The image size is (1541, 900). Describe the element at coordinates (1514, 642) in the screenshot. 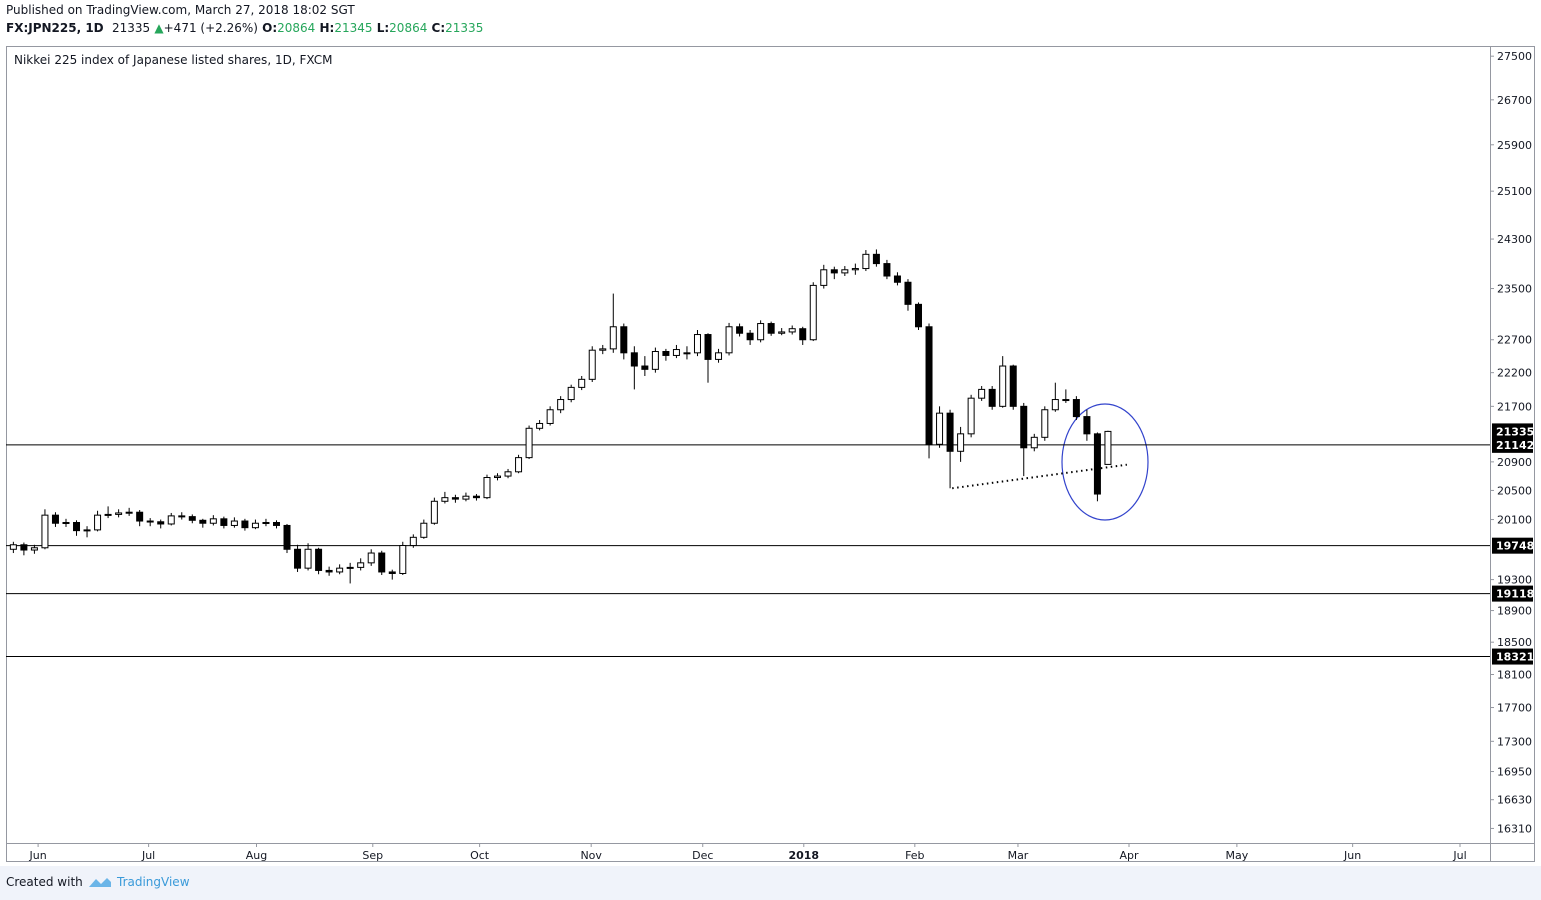

I see `y-tick-label: 18500` at that location.